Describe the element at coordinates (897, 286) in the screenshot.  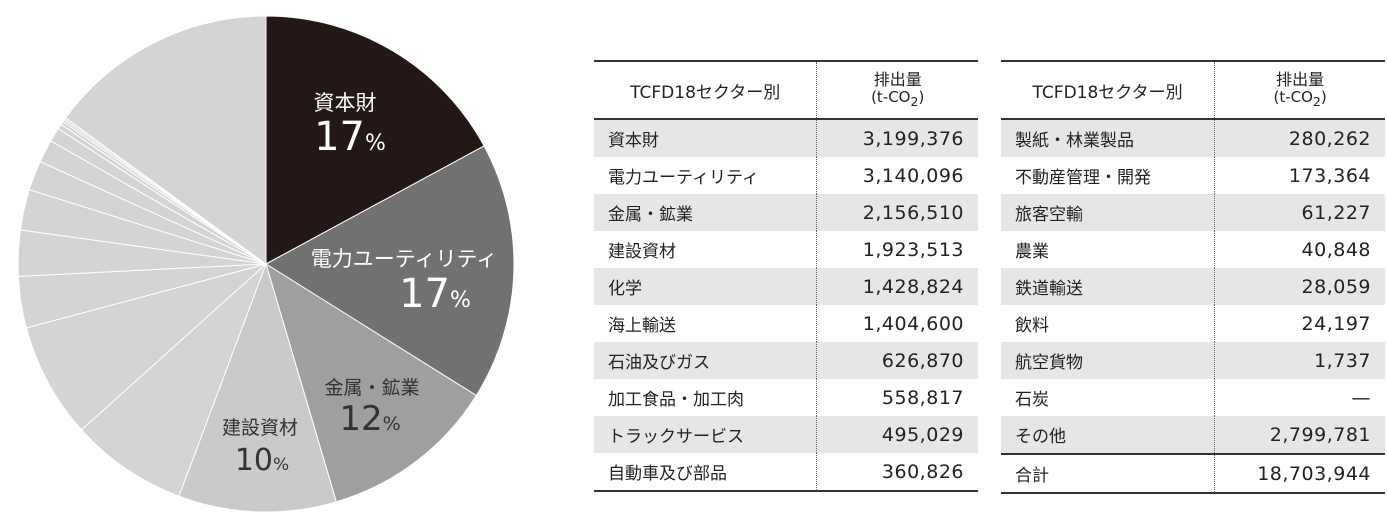
I see `emission-value: 1,428,824` at that location.